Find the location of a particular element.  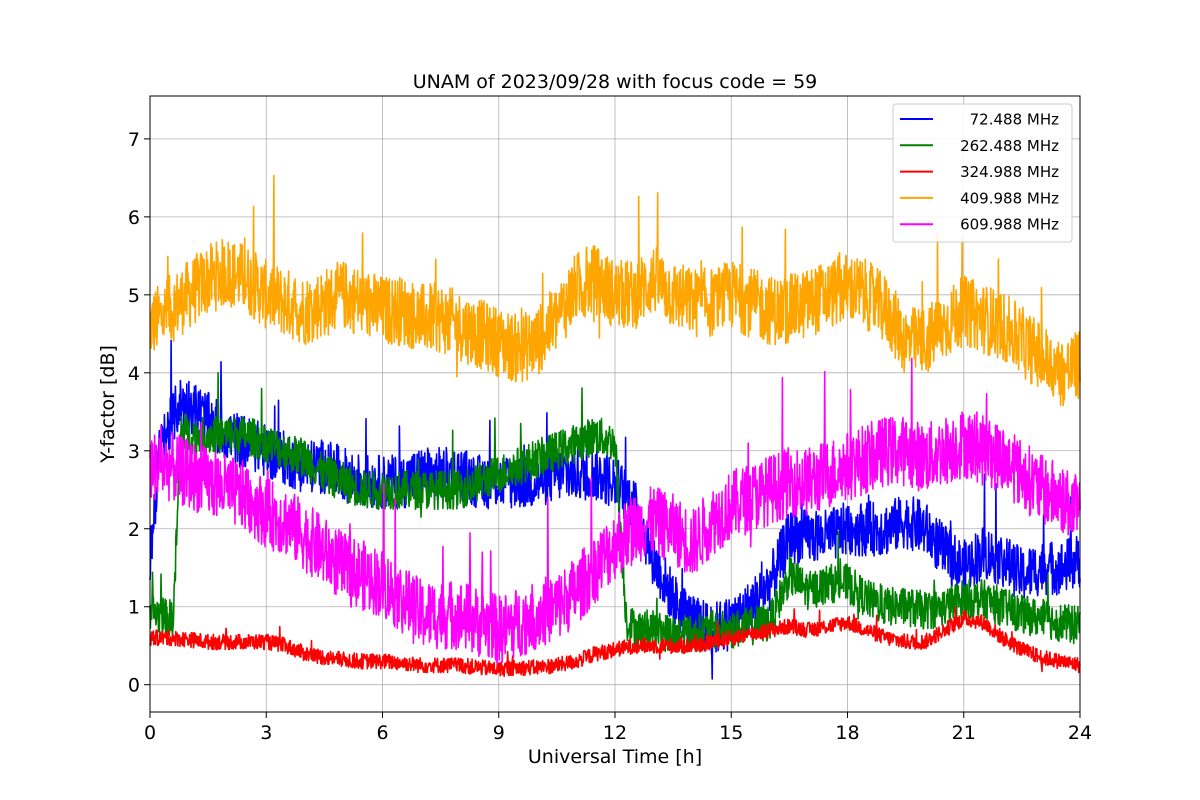

y-tick-label: 6 is located at coordinates (134, 218).